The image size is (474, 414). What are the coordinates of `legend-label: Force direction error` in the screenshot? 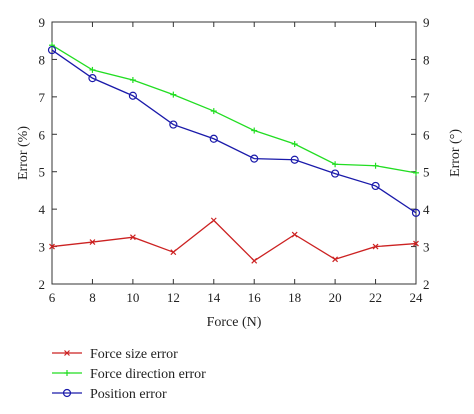 It's located at (148, 374).